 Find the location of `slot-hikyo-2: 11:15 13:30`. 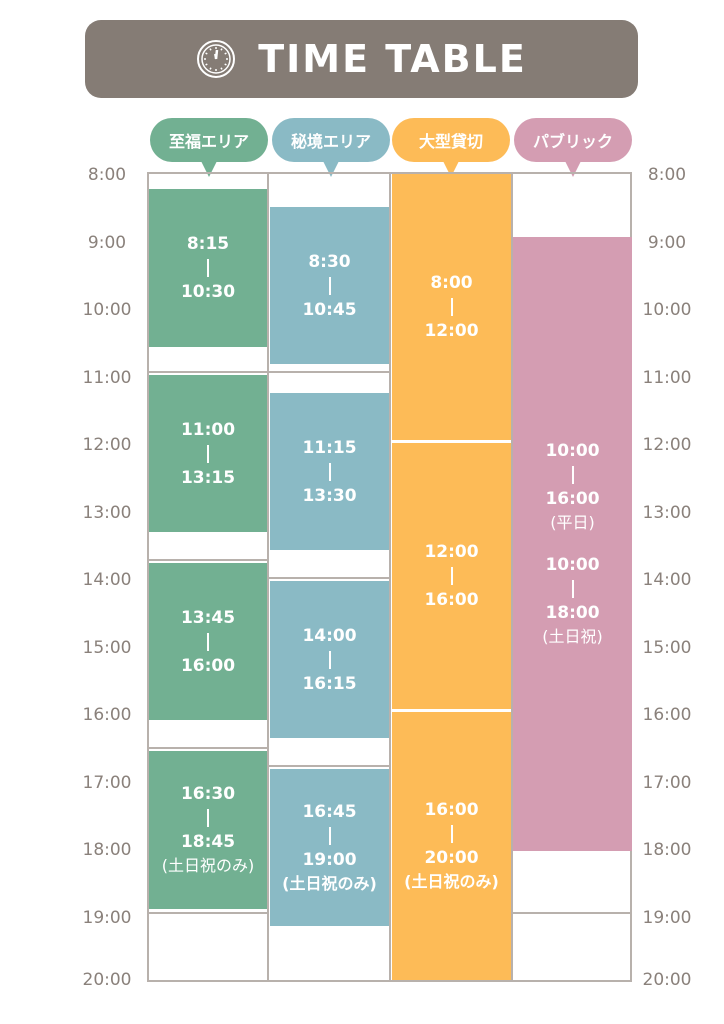

slot-hikyo-2: 11:15 13:30 is located at coordinates (329, 471).